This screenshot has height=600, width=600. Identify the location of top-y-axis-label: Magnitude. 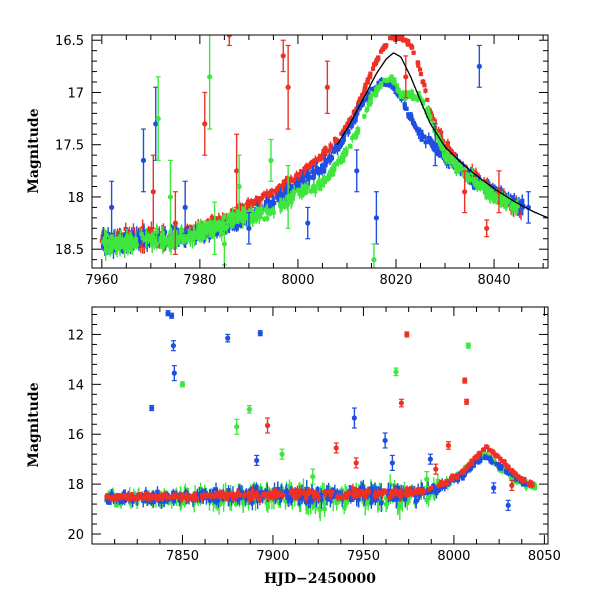
(34, 150).